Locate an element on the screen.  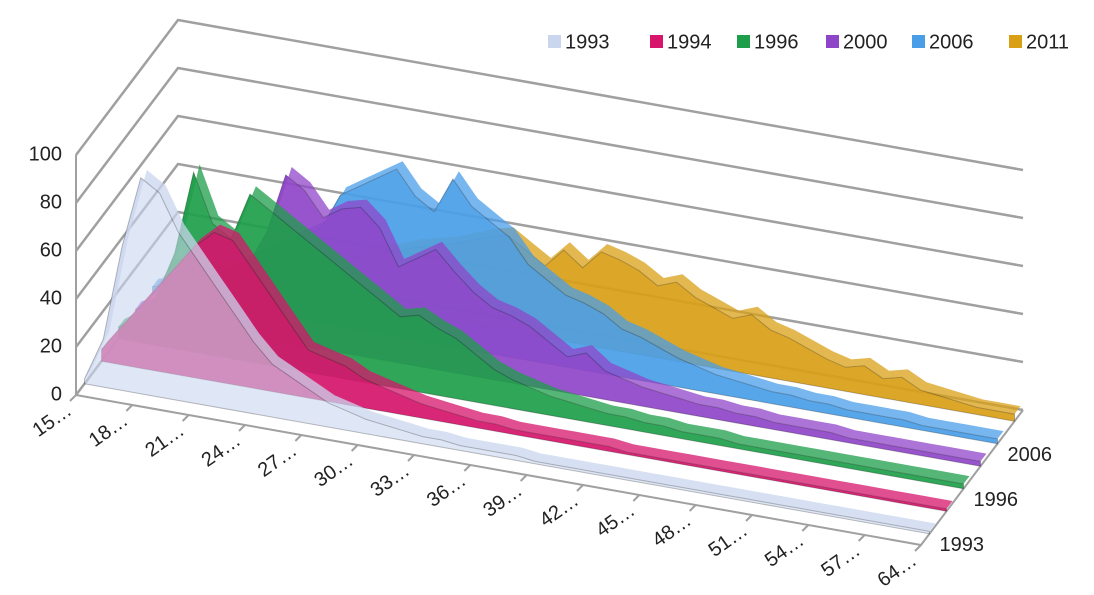
legend-label: 1993 is located at coordinates (587, 42).